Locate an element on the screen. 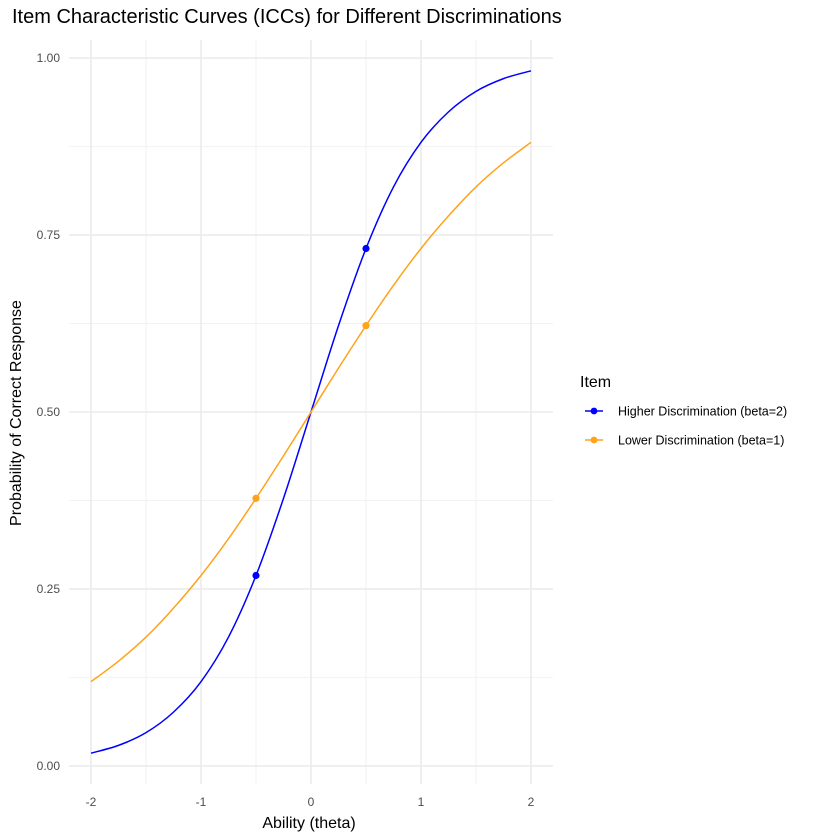 The width and height of the screenshot is (840, 840). x-tick-label: -2 is located at coordinates (91, 802).